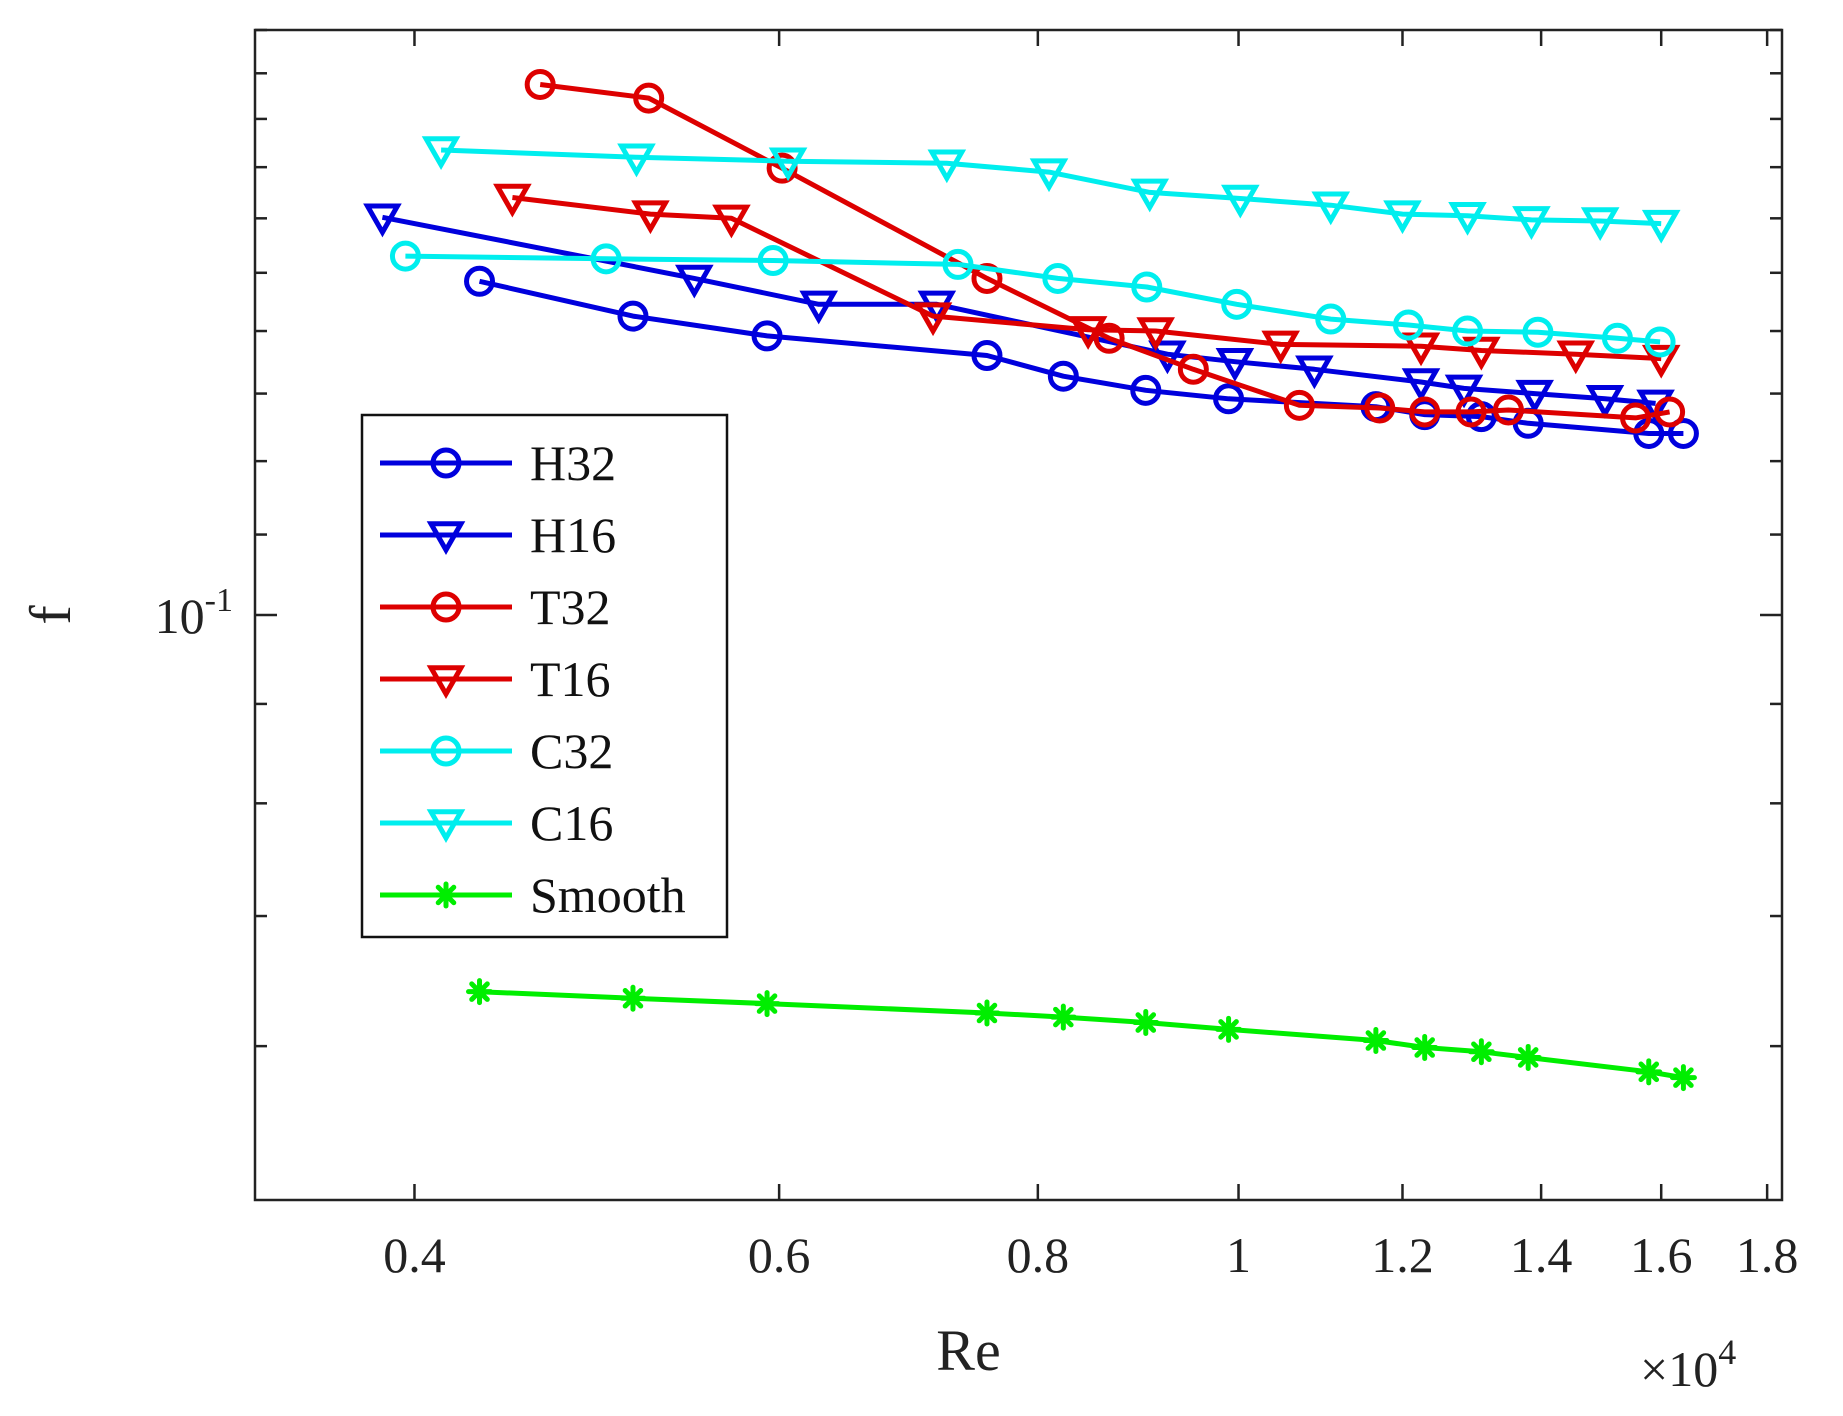 The height and width of the screenshot is (1416, 1843). Describe the element at coordinates (570, 607) in the screenshot. I see `legend-label: T32` at that location.